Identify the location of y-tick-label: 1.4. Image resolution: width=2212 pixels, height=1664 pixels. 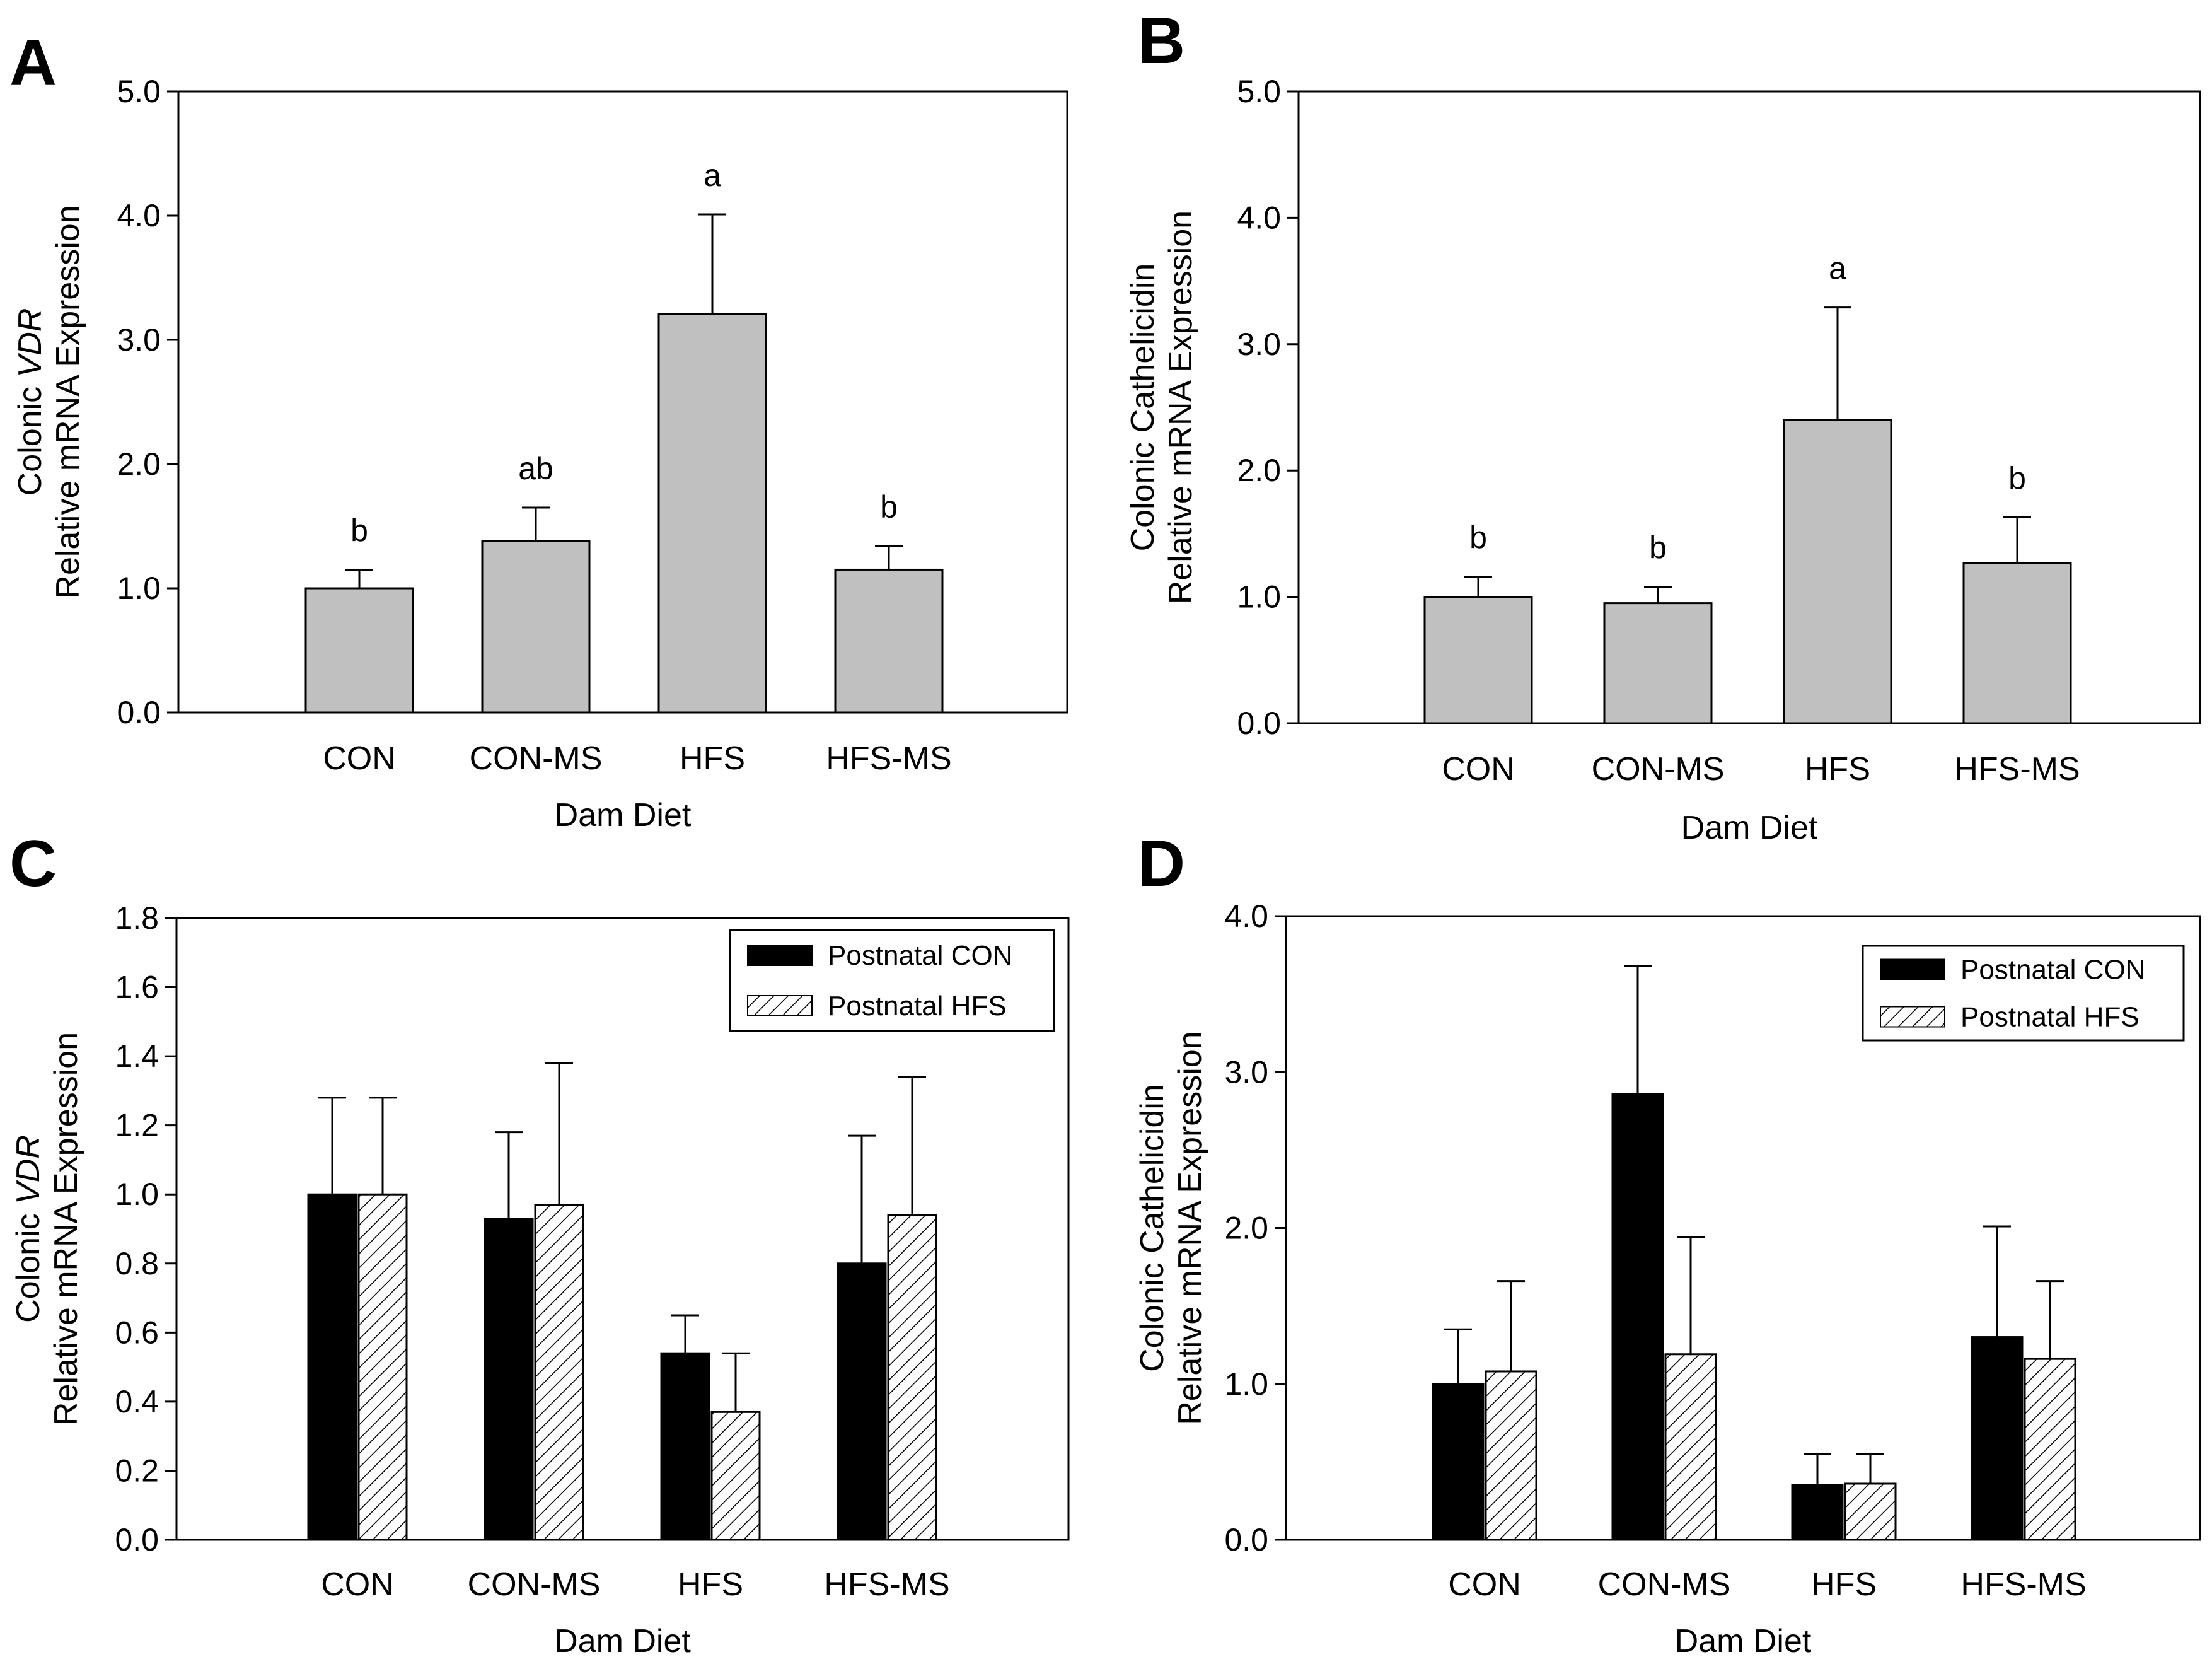
(137, 1056).